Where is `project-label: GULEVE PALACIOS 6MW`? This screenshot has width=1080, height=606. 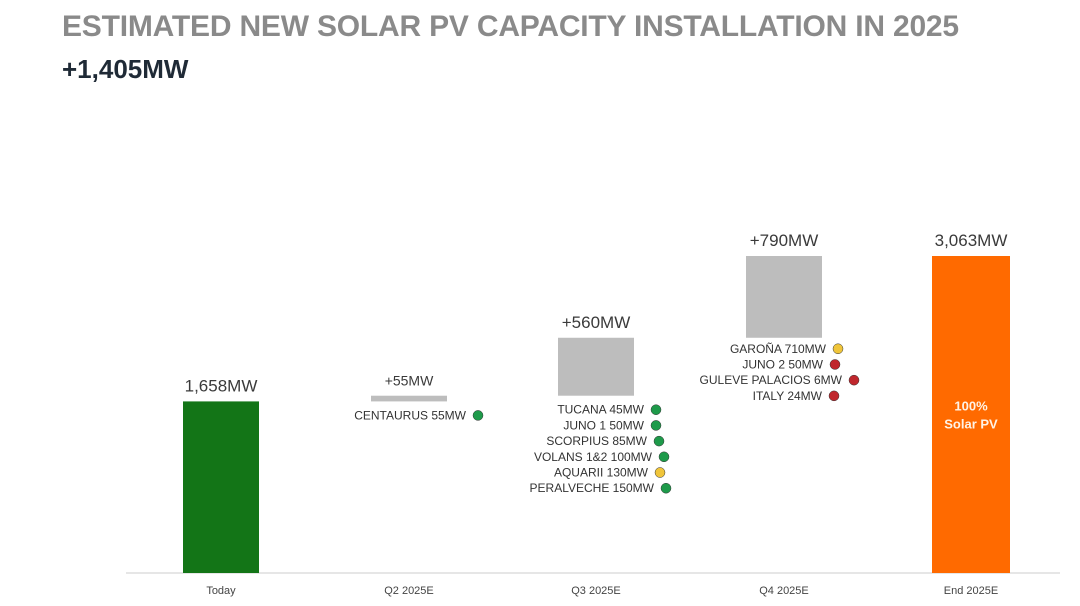
project-label: GULEVE PALACIOS 6MW is located at coordinates (771, 380).